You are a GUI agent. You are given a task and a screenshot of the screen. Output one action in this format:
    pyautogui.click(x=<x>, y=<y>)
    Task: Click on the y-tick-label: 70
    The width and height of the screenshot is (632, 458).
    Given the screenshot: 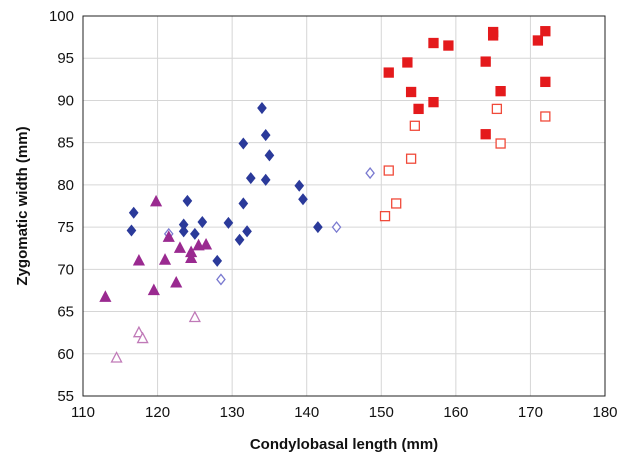 What is the action you would take?
    pyautogui.click(x=65, y=269)
    